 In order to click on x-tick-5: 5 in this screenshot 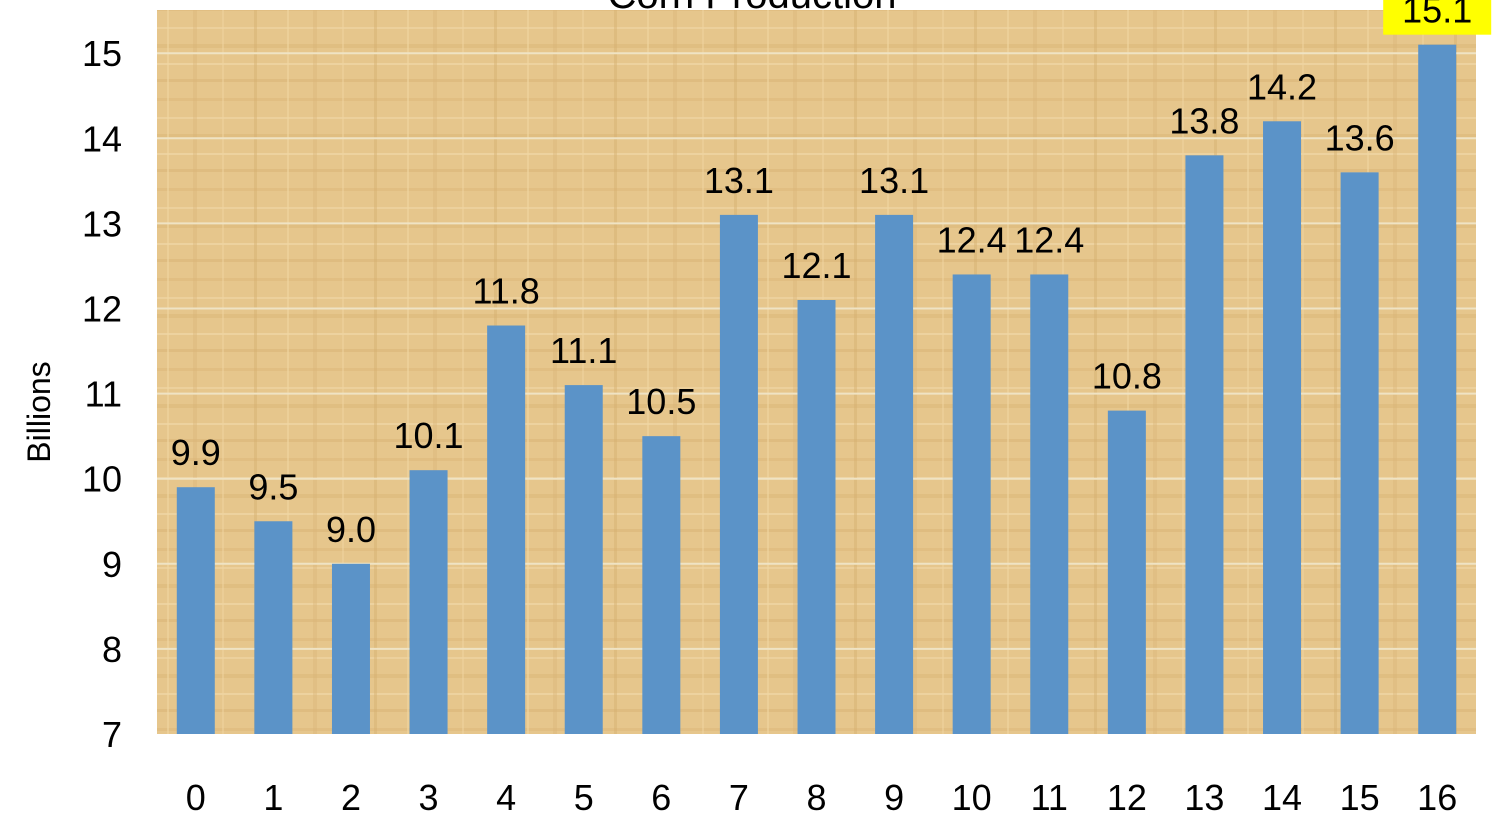, I will do `click(584, 797)`.